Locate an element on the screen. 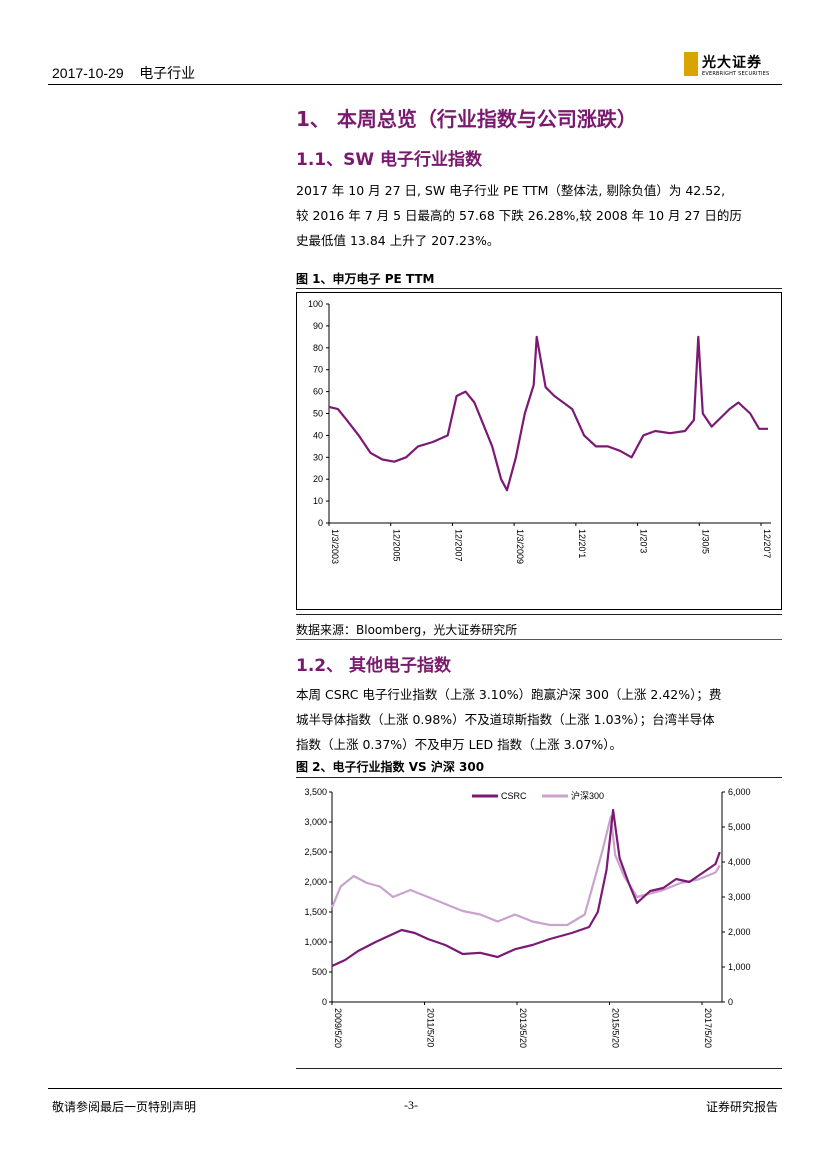  paragraph-line: 史最低值 13.84 上升了 207.23%。 is located at coordinates (398, 240).